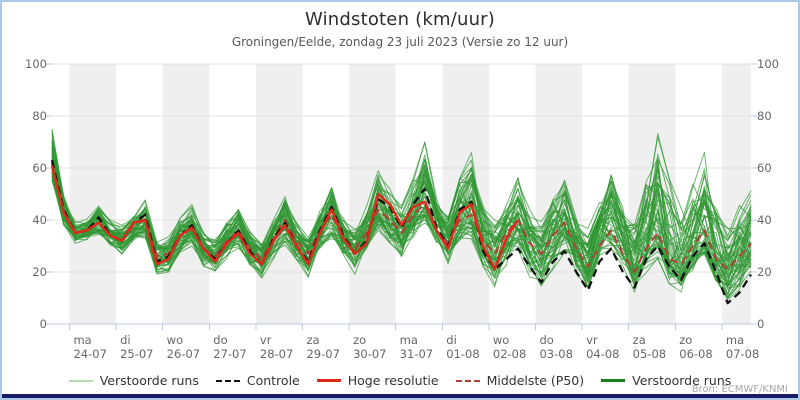 The width and height of the screenshot is (800, 400). What do you see at coordinates (739, 389) in the screenshot?
I see `source-credit: Bron: ECMWF/KNMI` at bounding box center [739, 389].